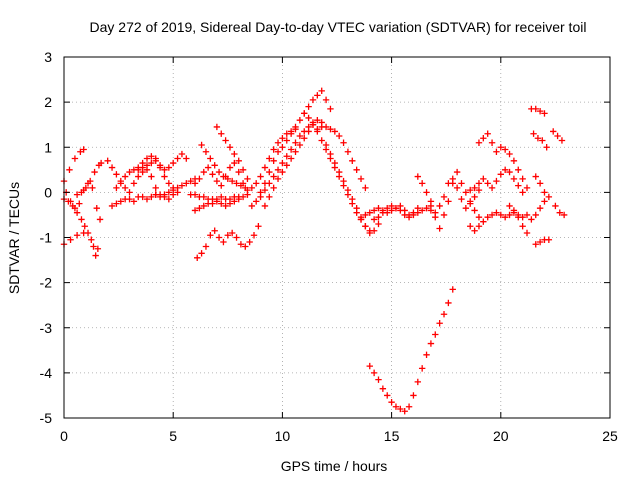  I want to click on series-arc-a4, so click(83, 201).